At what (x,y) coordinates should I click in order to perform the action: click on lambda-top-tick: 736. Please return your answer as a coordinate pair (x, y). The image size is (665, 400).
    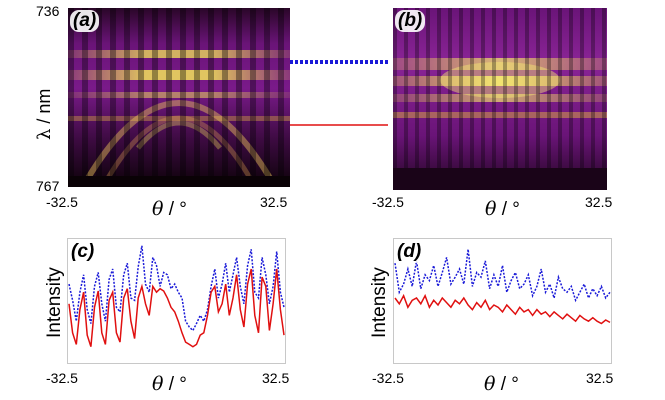
    Looking at the image, I should click on (48, 11).